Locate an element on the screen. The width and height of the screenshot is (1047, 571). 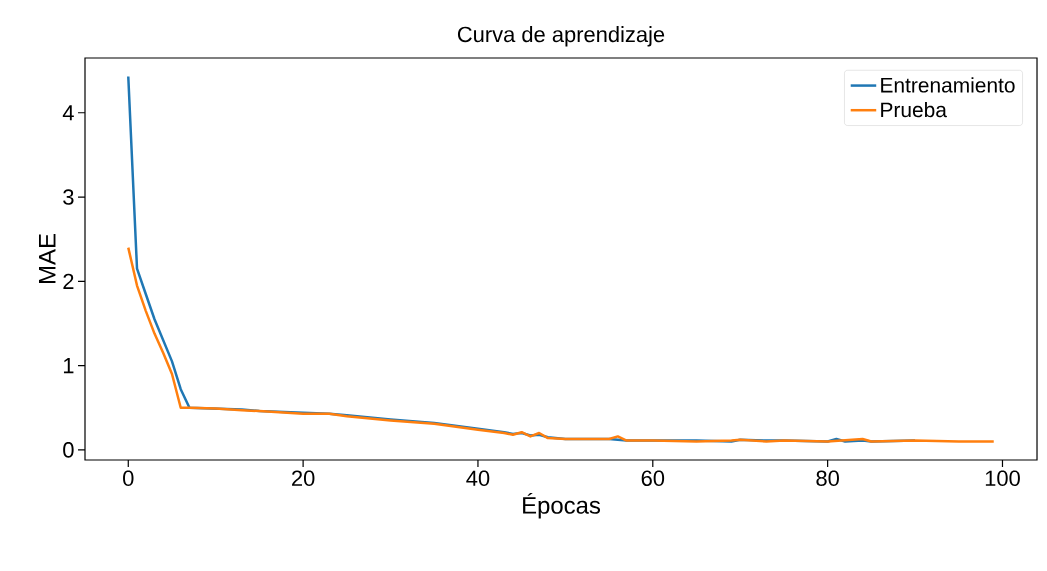
y-tick-label: 2 is located at coordinates (68, 281).